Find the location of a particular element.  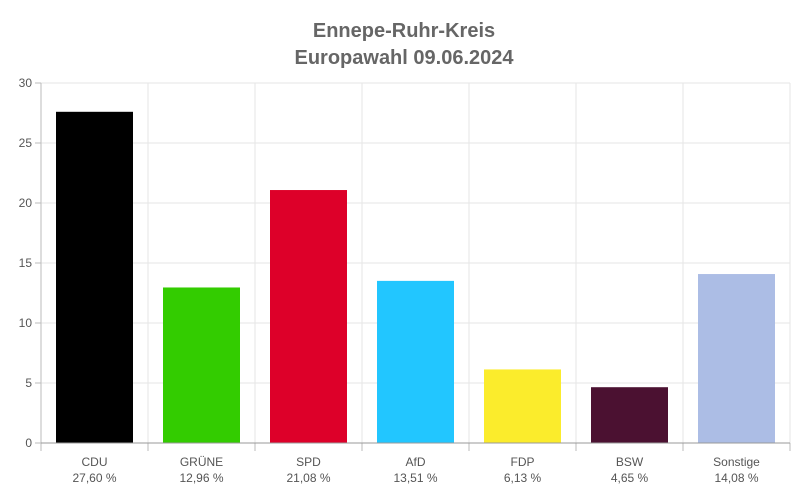

bar-fdp is located at coordinates (522, 406).